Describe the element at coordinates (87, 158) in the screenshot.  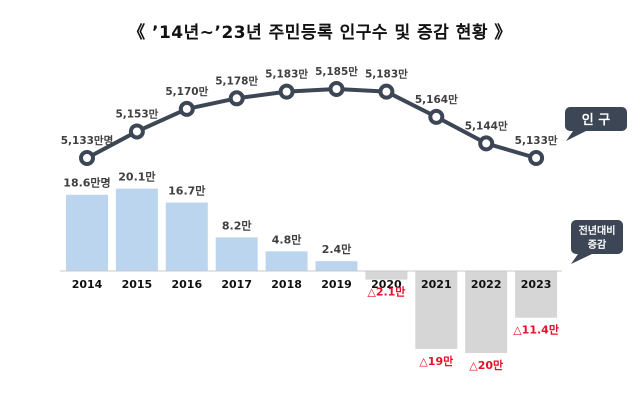
I see `population-point-2014` at that location.